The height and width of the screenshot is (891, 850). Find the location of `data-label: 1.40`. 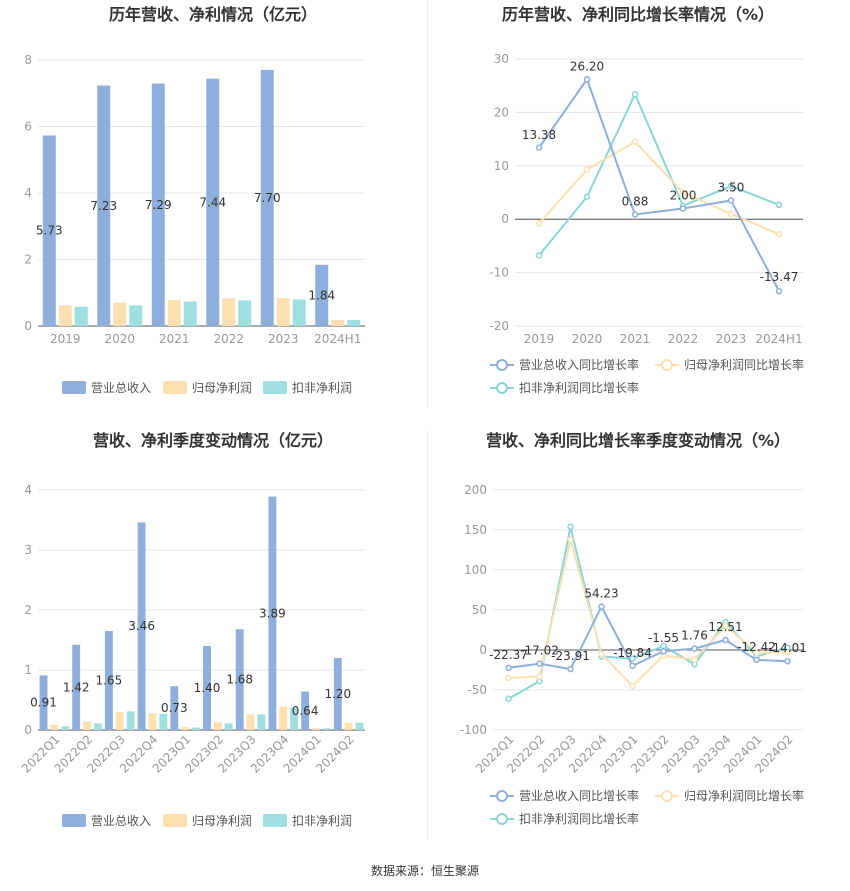

data-label: 1.40 is located at coordinates (207, 688).